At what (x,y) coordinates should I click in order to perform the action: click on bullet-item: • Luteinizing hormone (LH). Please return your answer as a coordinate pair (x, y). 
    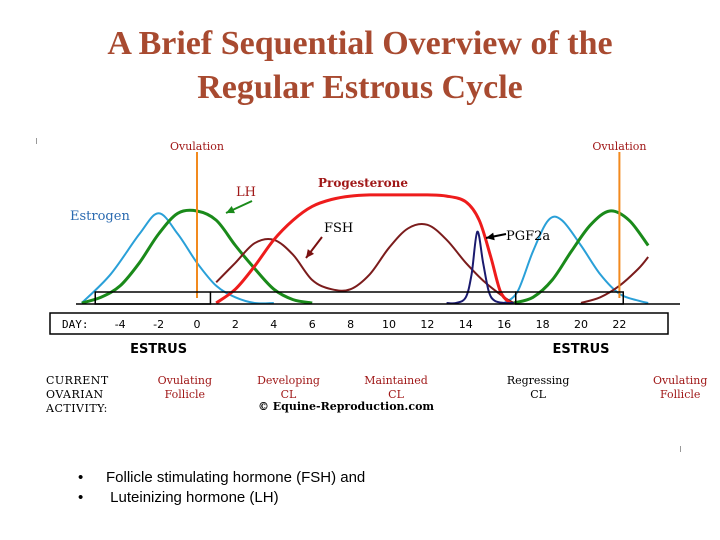
    Looking at the image, I should click on (221, 498).